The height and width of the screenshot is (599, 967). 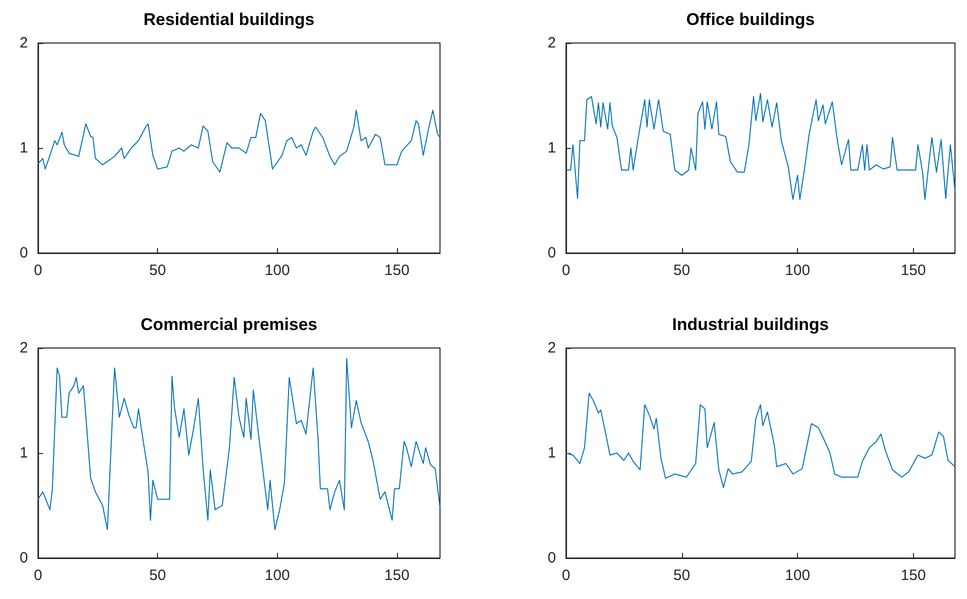 I want to click on chart-title: Commercial premises, so click(x=229, y=324).